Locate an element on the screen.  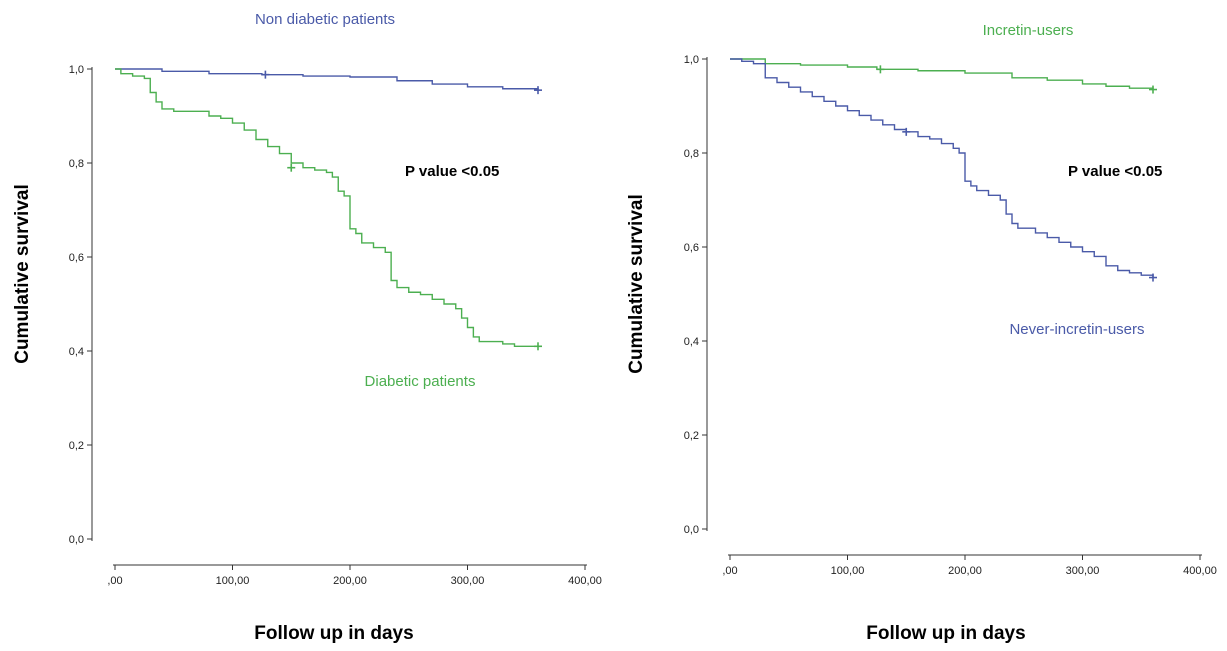
series-label-2: Diabetic patients is located at coordinates (420, 381).